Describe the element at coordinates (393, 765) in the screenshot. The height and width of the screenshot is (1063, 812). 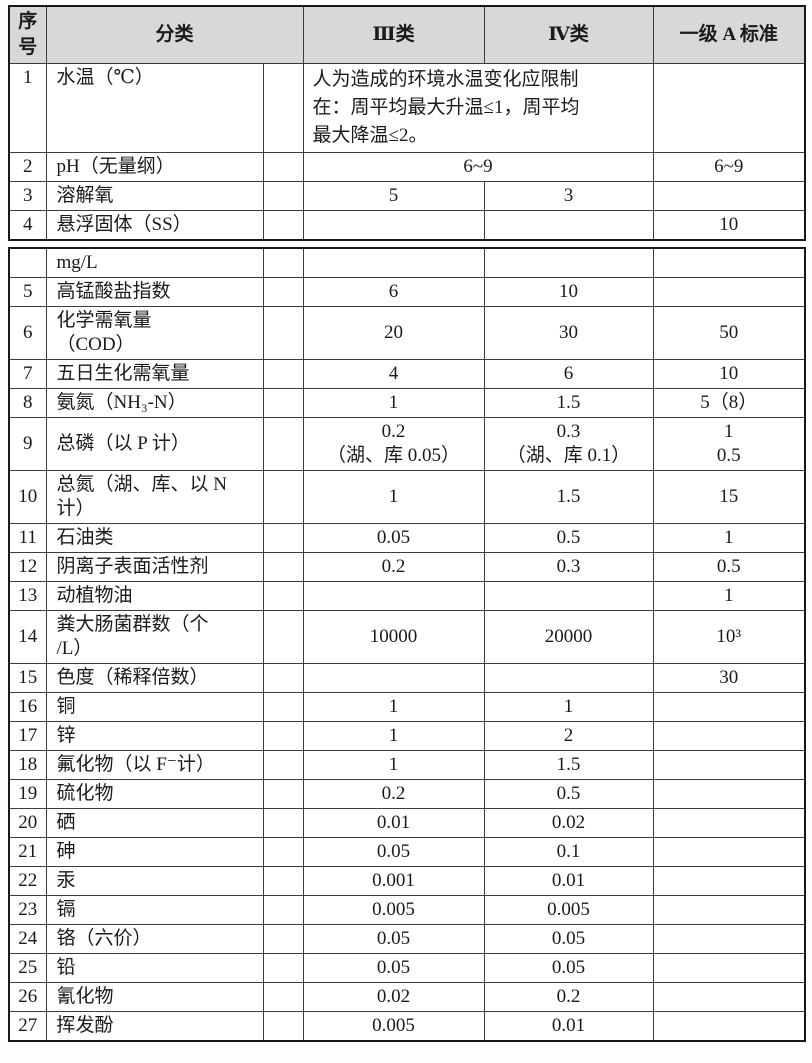
I see `class3-value-cell: 1` at that location.